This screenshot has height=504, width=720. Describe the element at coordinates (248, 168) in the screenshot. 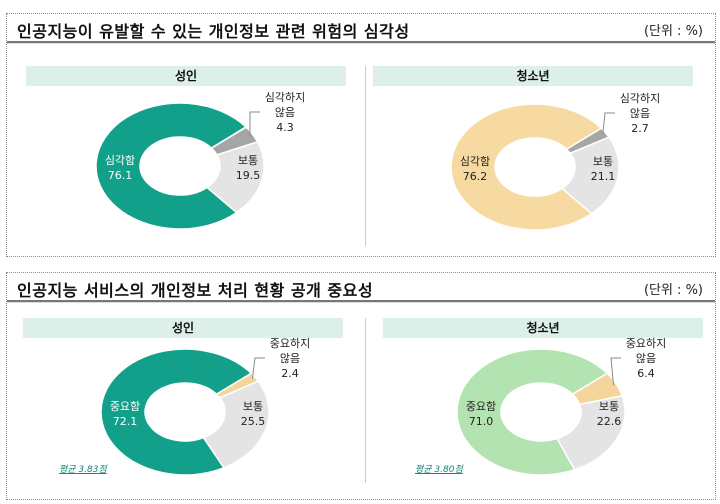

I see `label-neutral: 보통 19.5` at that location.